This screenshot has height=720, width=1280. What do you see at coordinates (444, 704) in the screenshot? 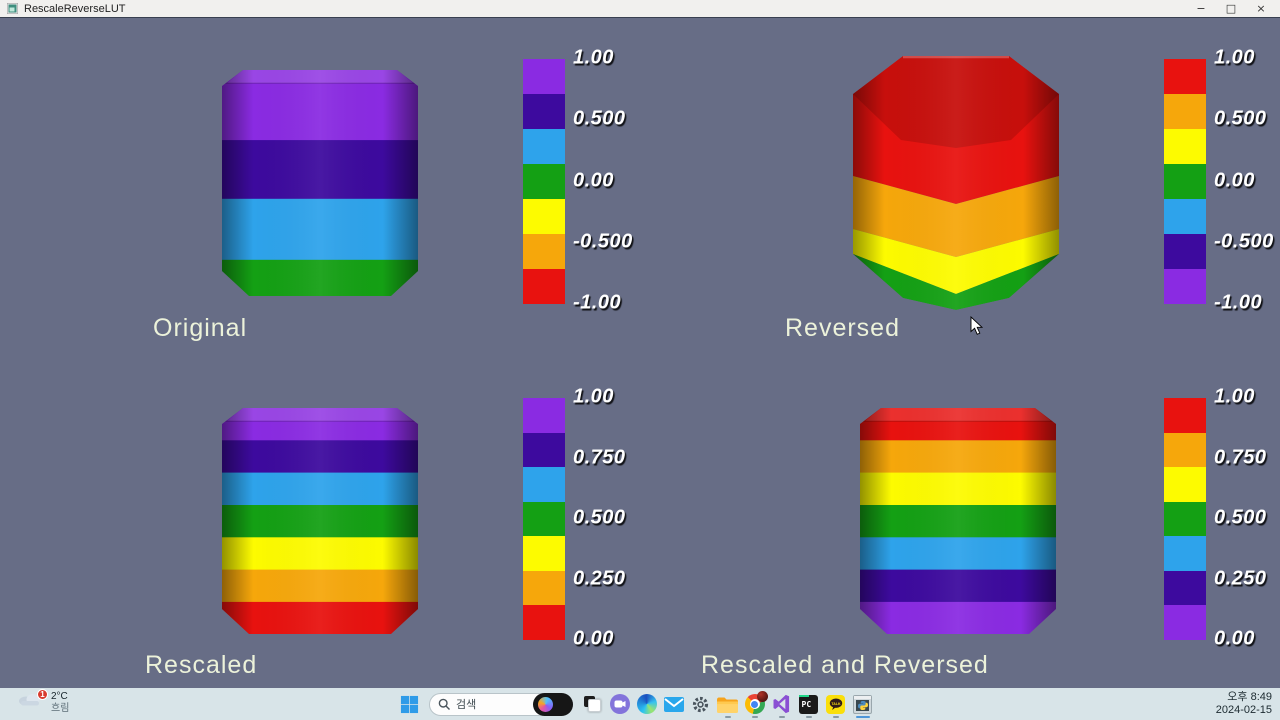
I see `search-icon` at bounding box center [444, 704].